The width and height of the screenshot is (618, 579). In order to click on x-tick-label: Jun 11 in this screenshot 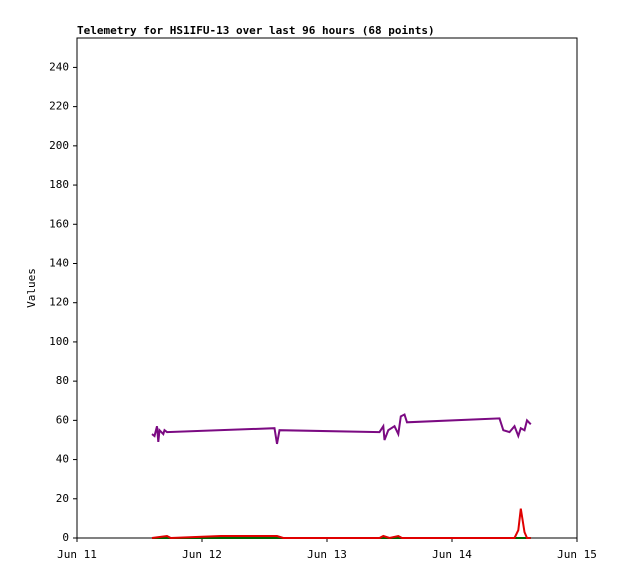, I will do `click(77, 554)`.